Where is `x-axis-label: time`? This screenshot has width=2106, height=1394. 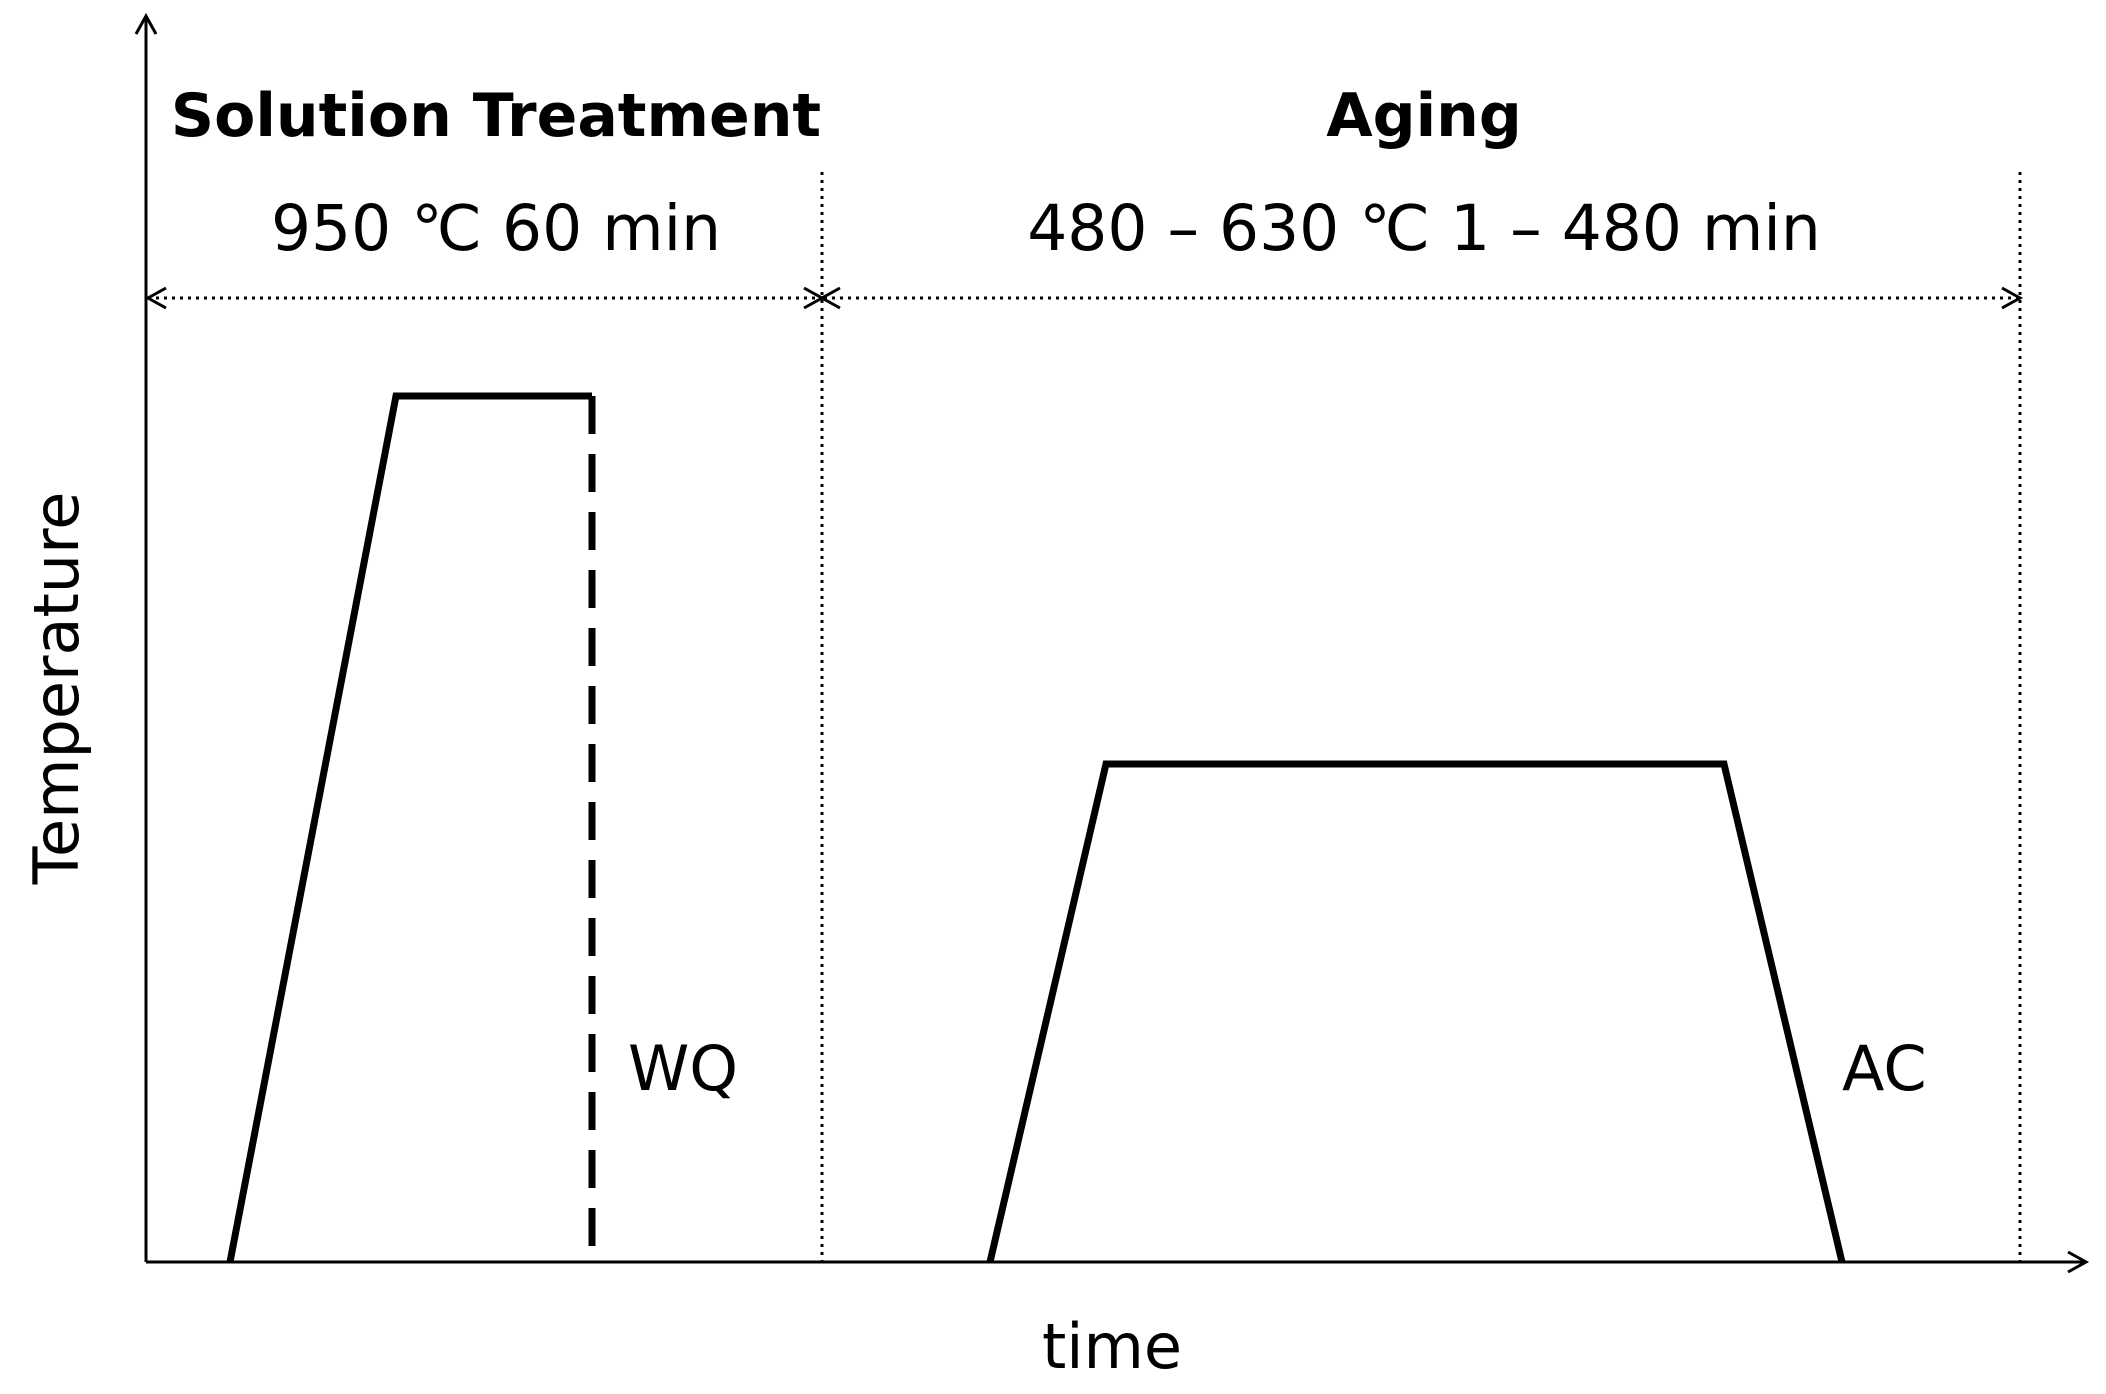 x-axis-label: time is located at coordinates (1112, 1346).